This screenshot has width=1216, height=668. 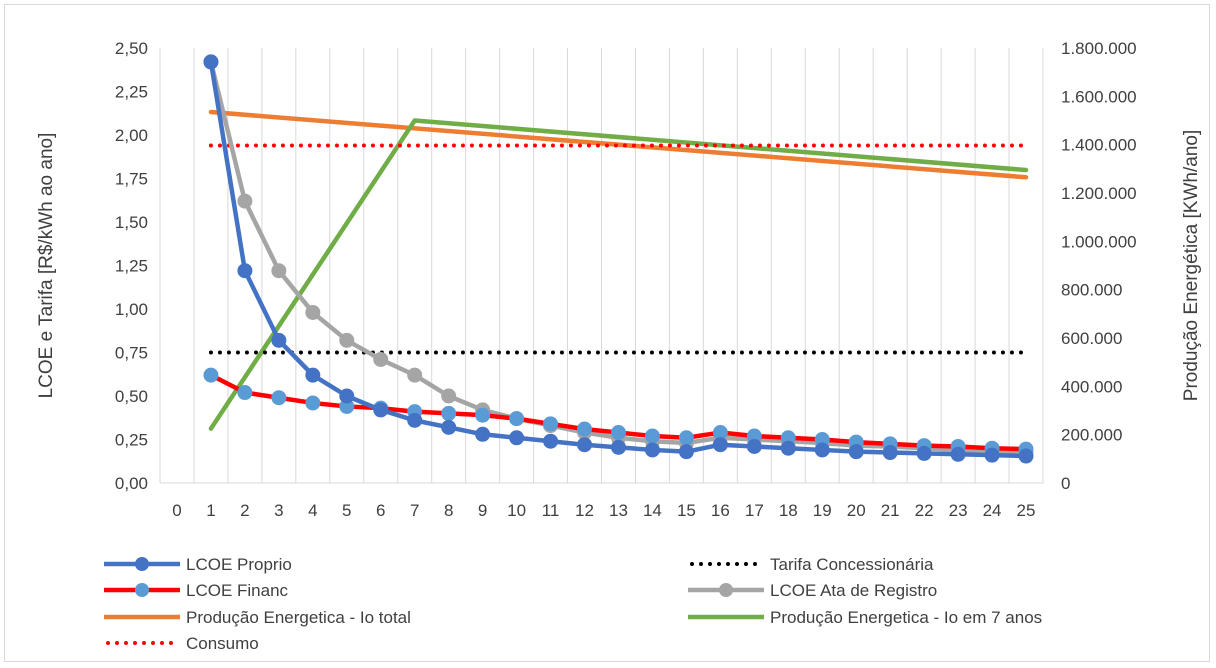 I want to click on y2-tick-label: 1.400.000, so click(x=1099, y=145).